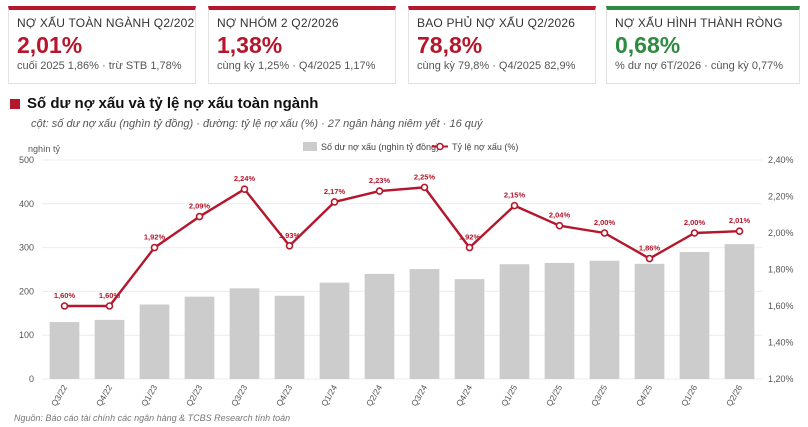 The height and width of the screenshot is (427, 808). I want to click on legend-bar-label: Số dư nợ xấu (nghìn tỷ đồng), so click(380, 147).